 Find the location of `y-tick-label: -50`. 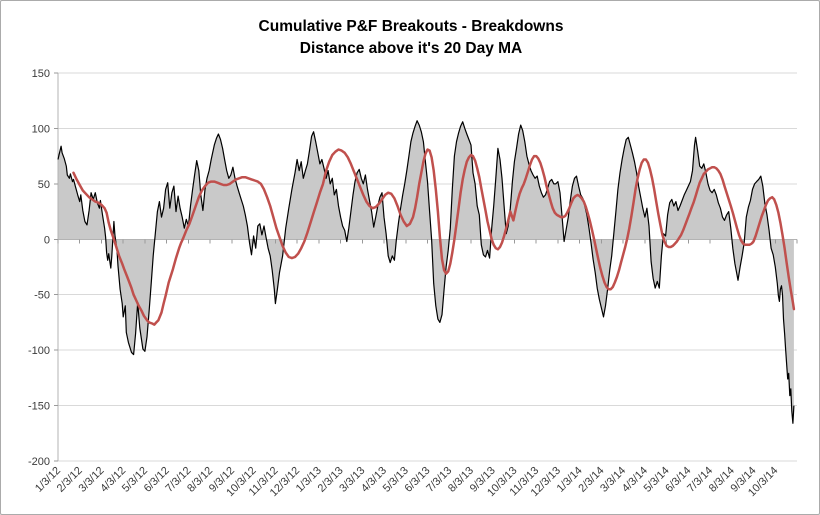

y-tick-label: -50 is located at coordinates (42, 296).